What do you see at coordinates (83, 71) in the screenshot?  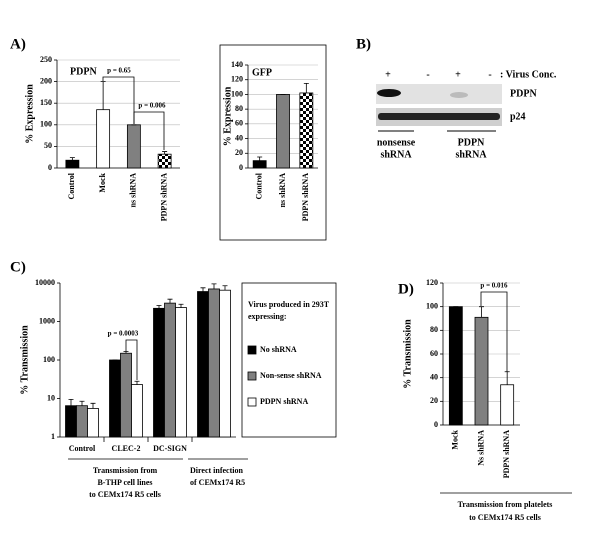 I see `chart-title: PDPN` at bounding box center [83, 71].